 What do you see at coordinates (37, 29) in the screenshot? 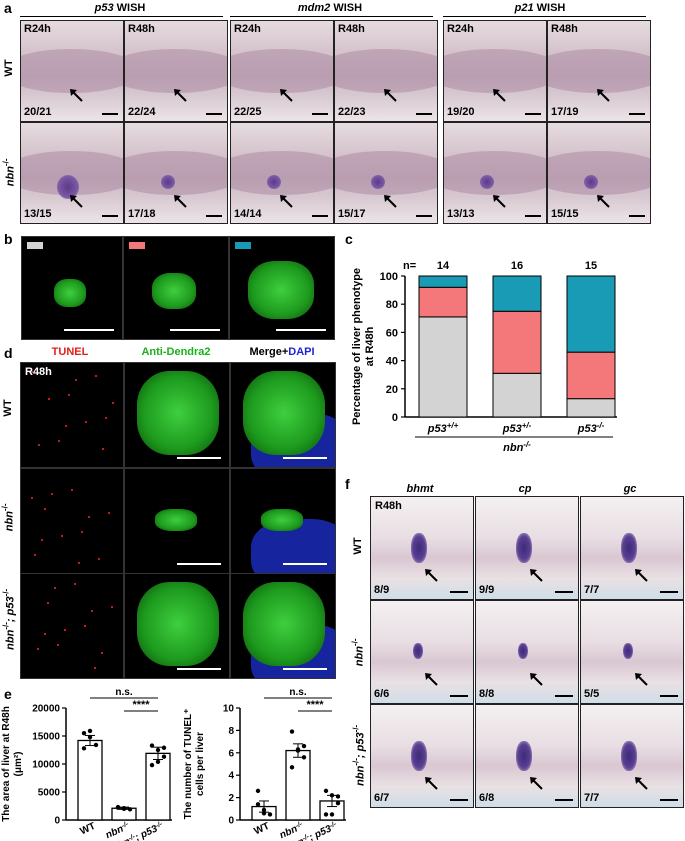
I see `timepoint-label: R24h` at bounding box center [37, 29].